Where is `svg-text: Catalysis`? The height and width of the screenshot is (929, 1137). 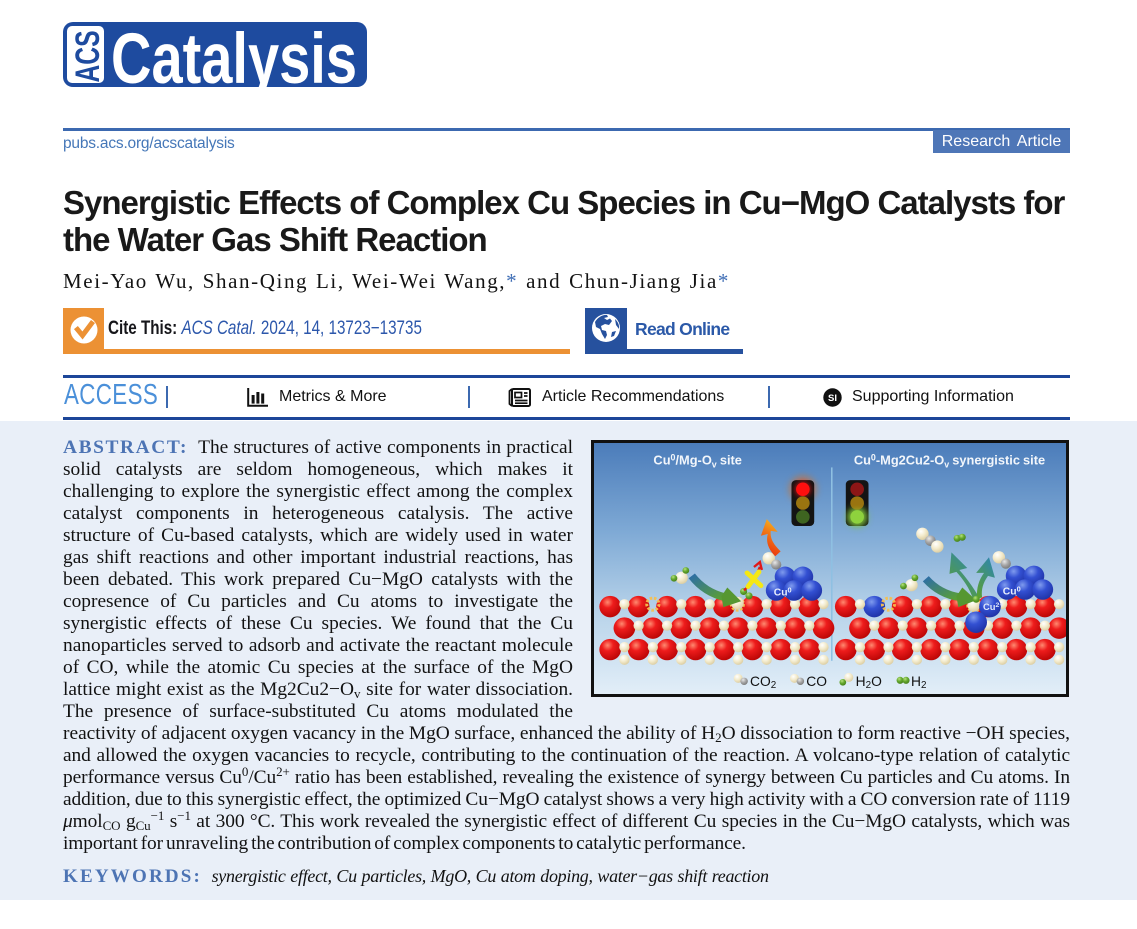 svg-text: Catalysis is located at coordinates (234, 54).